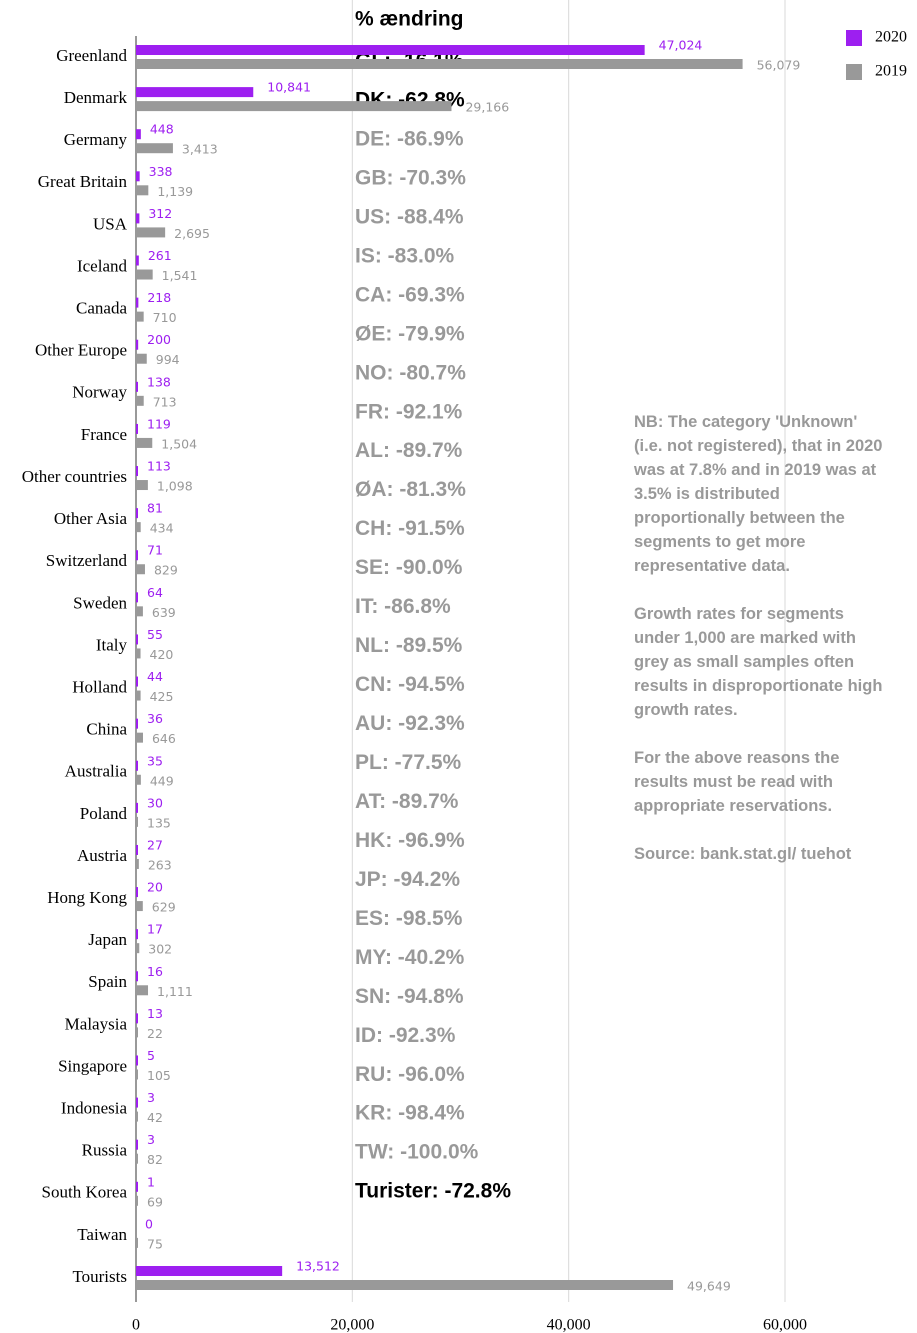 The width and height of the screenshot is (917, 1333). I want to click on change-label: NL: -89.5%, so click(409, 645).